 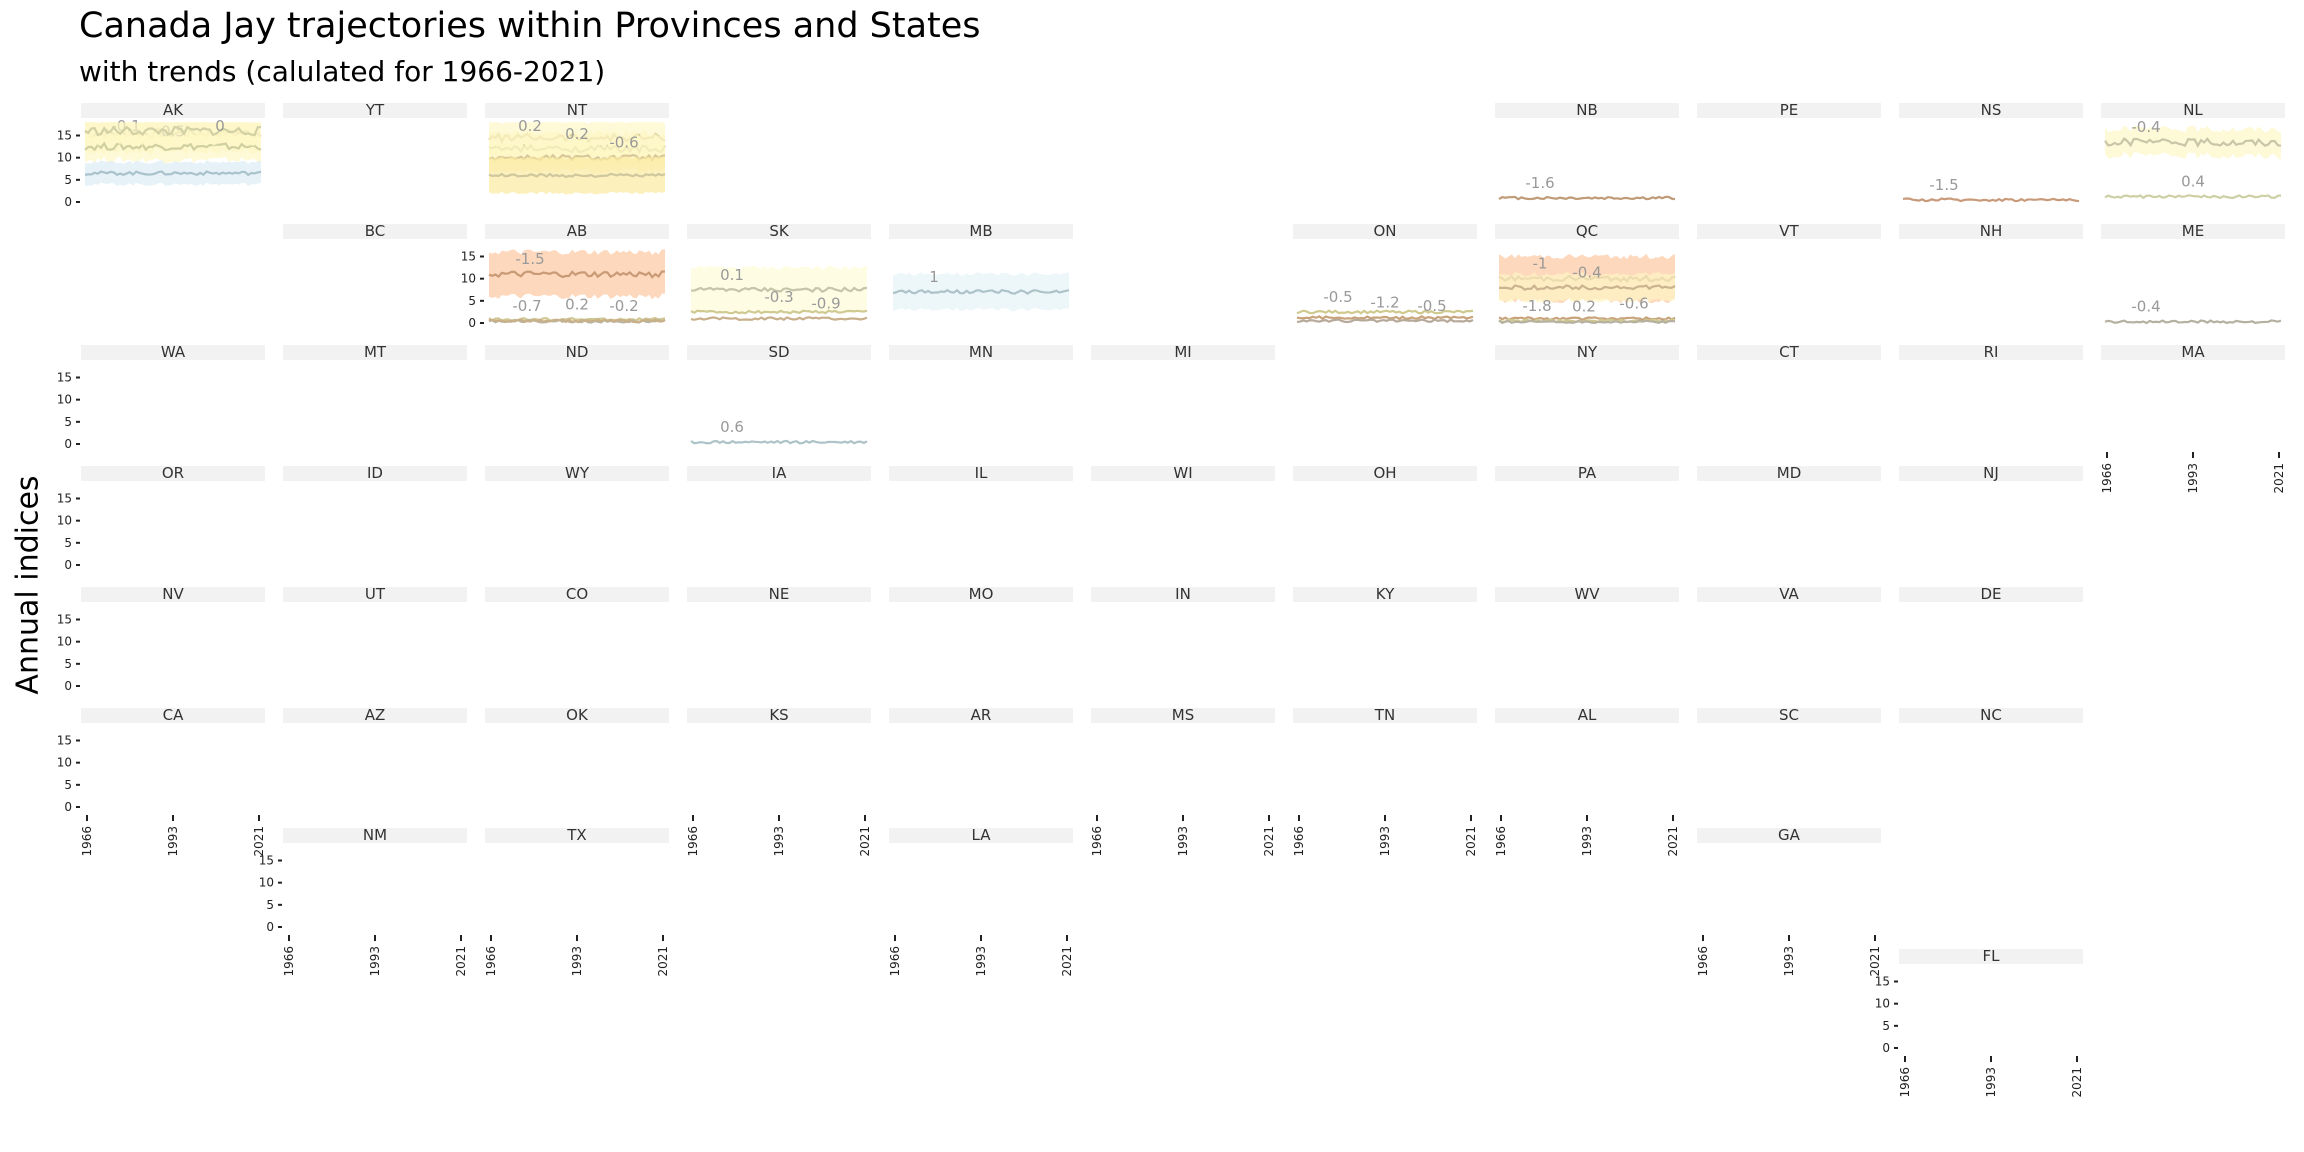 I want to click on panel-al: AL, so click(x=1587, y=715).